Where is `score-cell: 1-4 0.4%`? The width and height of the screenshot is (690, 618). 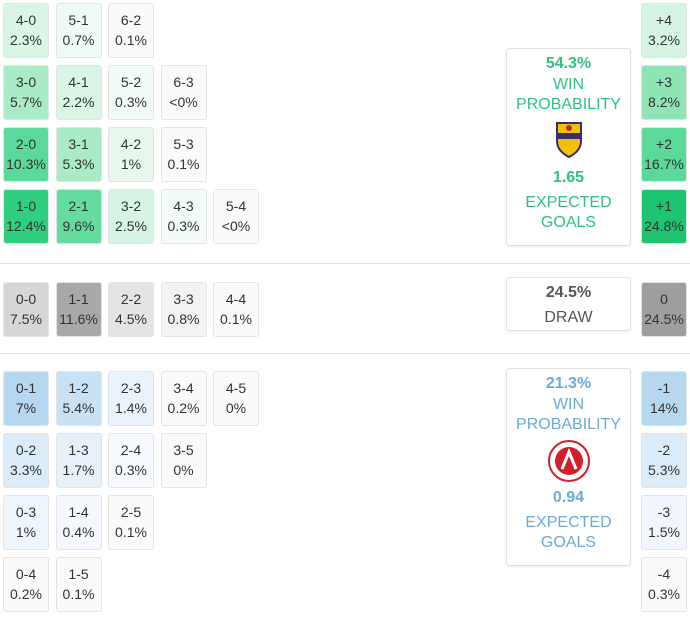 score-cell: 1-4 0.4% is located at coordinates (78, 522).